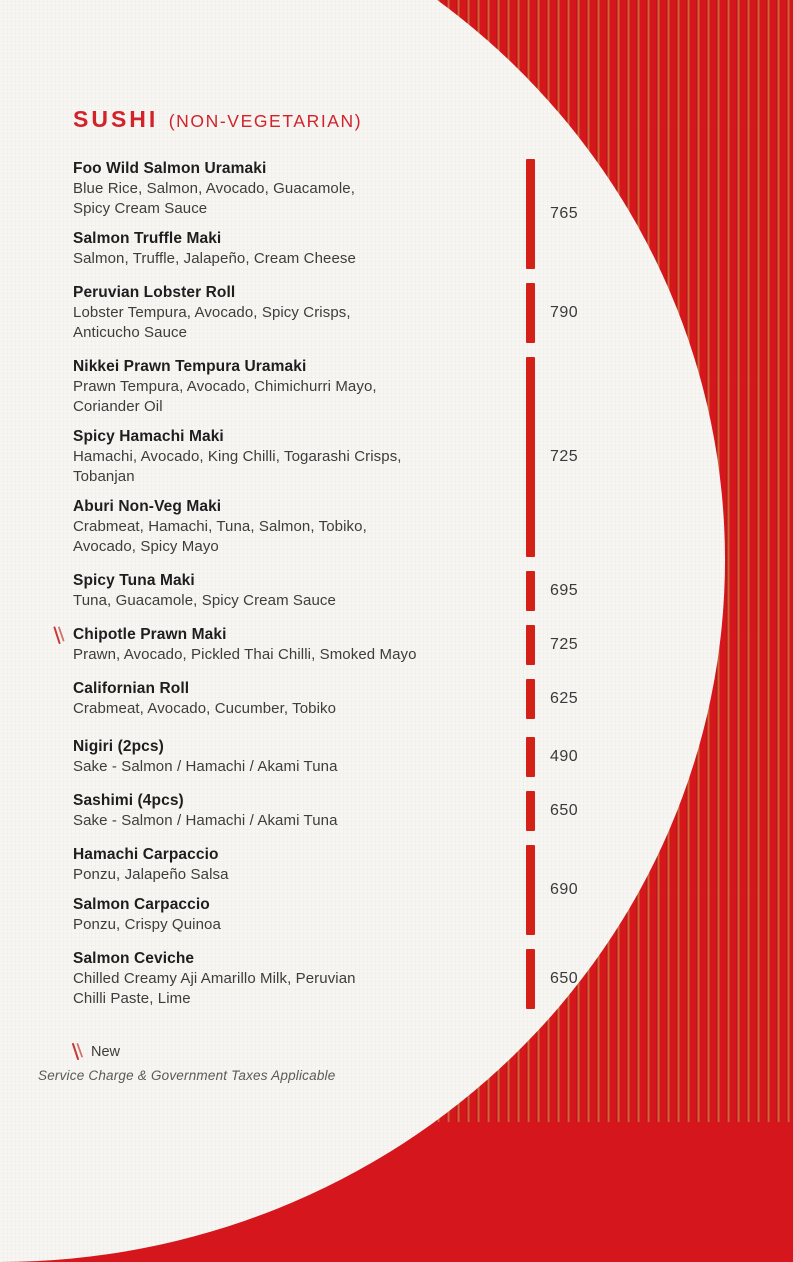 The width and height of the screenshot is (793, 1262). What do you see at coordinates (116, 119) in the screenshot?
I see `section-title: SUSHI` at bounding box center [116, 119].